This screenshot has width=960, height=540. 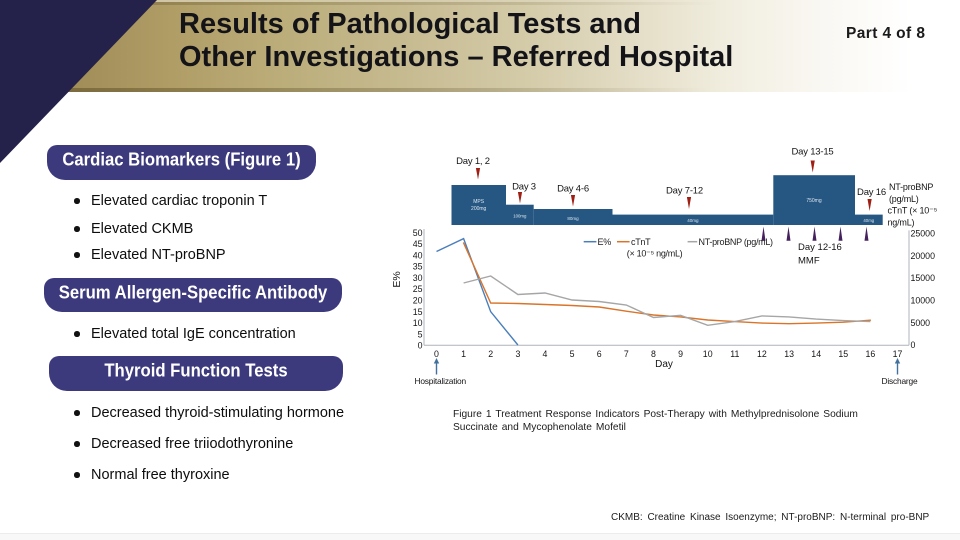 What do you see at coordinates (913, 210) in the screenshot?
I see `svg-text: cTnT (× 10⁻⁵` at bounding box center [913, 210].